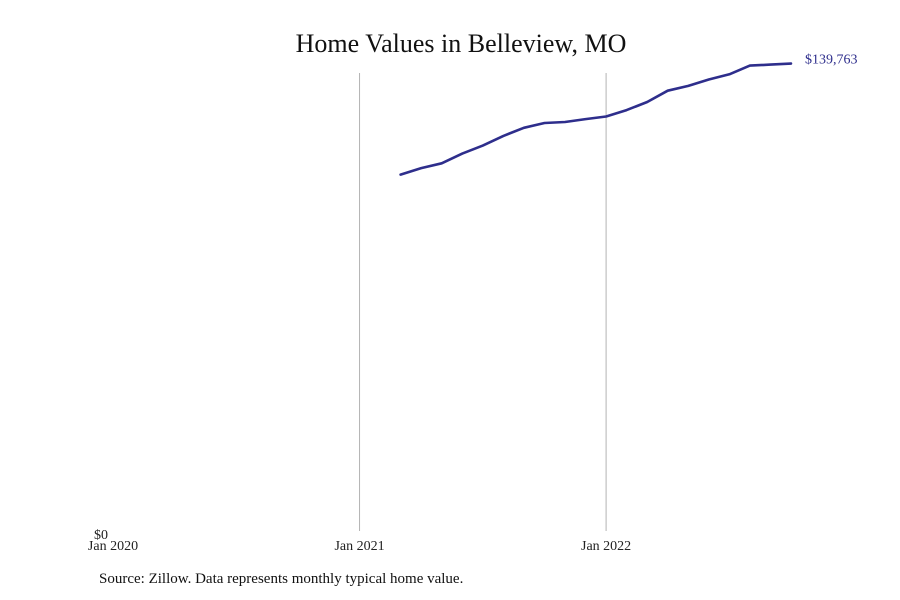 Image resolution: width=900 pixels, height=600 pixels. I want to click on x-tick-label: Jan 2022, so click(606, 546).